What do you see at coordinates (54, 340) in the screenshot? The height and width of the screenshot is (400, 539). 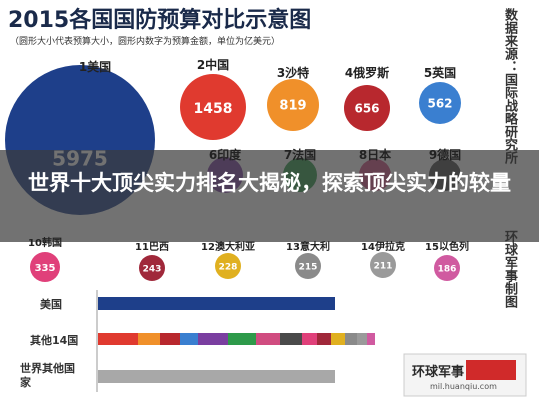 I see `bar-label: 其他14国` at bounding box center [54, 340].